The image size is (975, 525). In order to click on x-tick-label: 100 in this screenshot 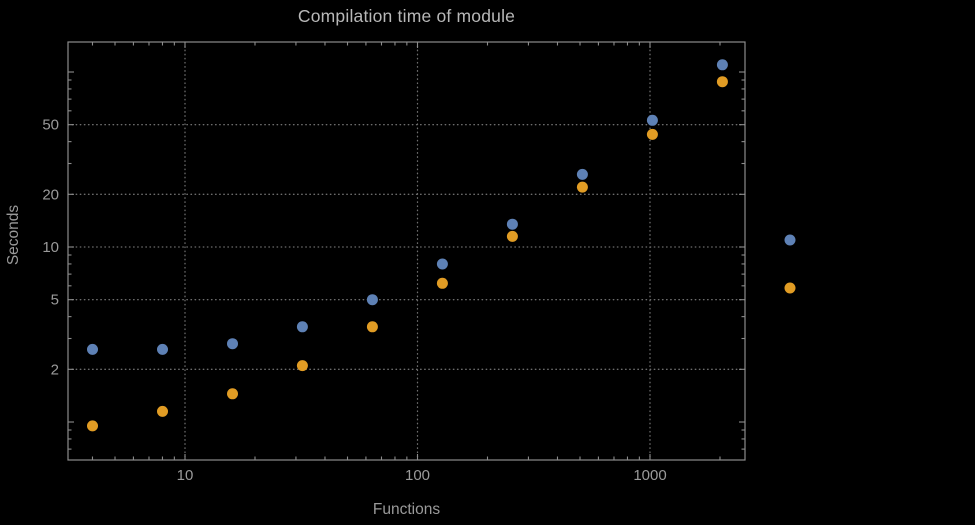, I will do `click(417, 475)`.